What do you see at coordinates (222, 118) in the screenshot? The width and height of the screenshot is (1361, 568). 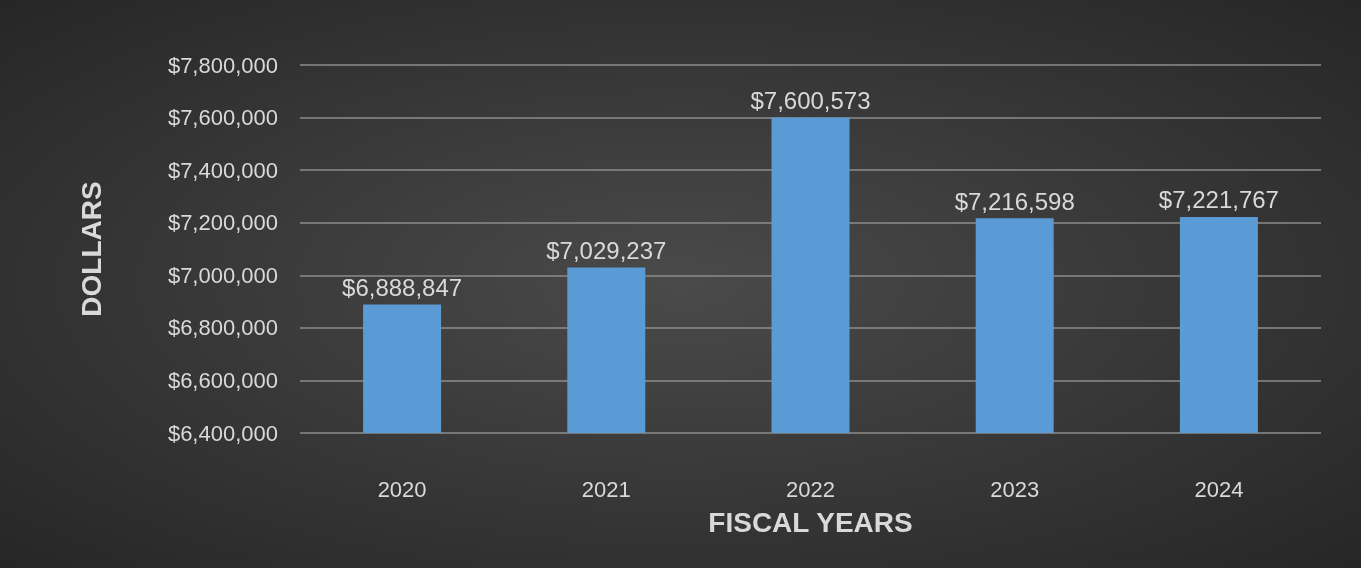 I see `y-tick-label: $7,600,000` at bounding box center [222, 118].